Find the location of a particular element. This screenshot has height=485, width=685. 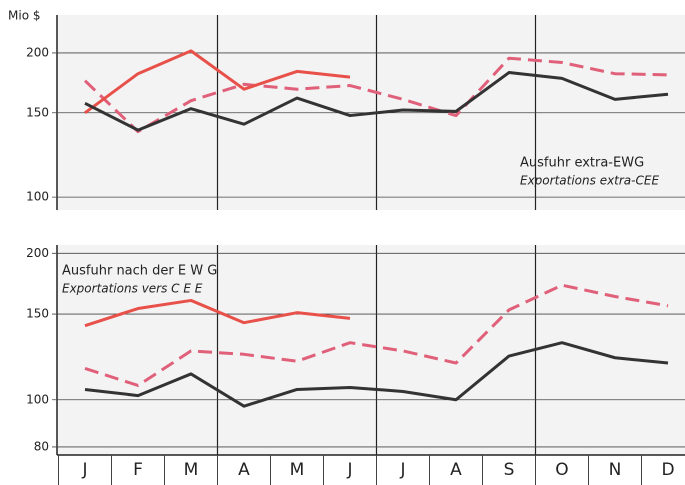

y-axis-label: Mio $ is located at coordinates (24, 16).